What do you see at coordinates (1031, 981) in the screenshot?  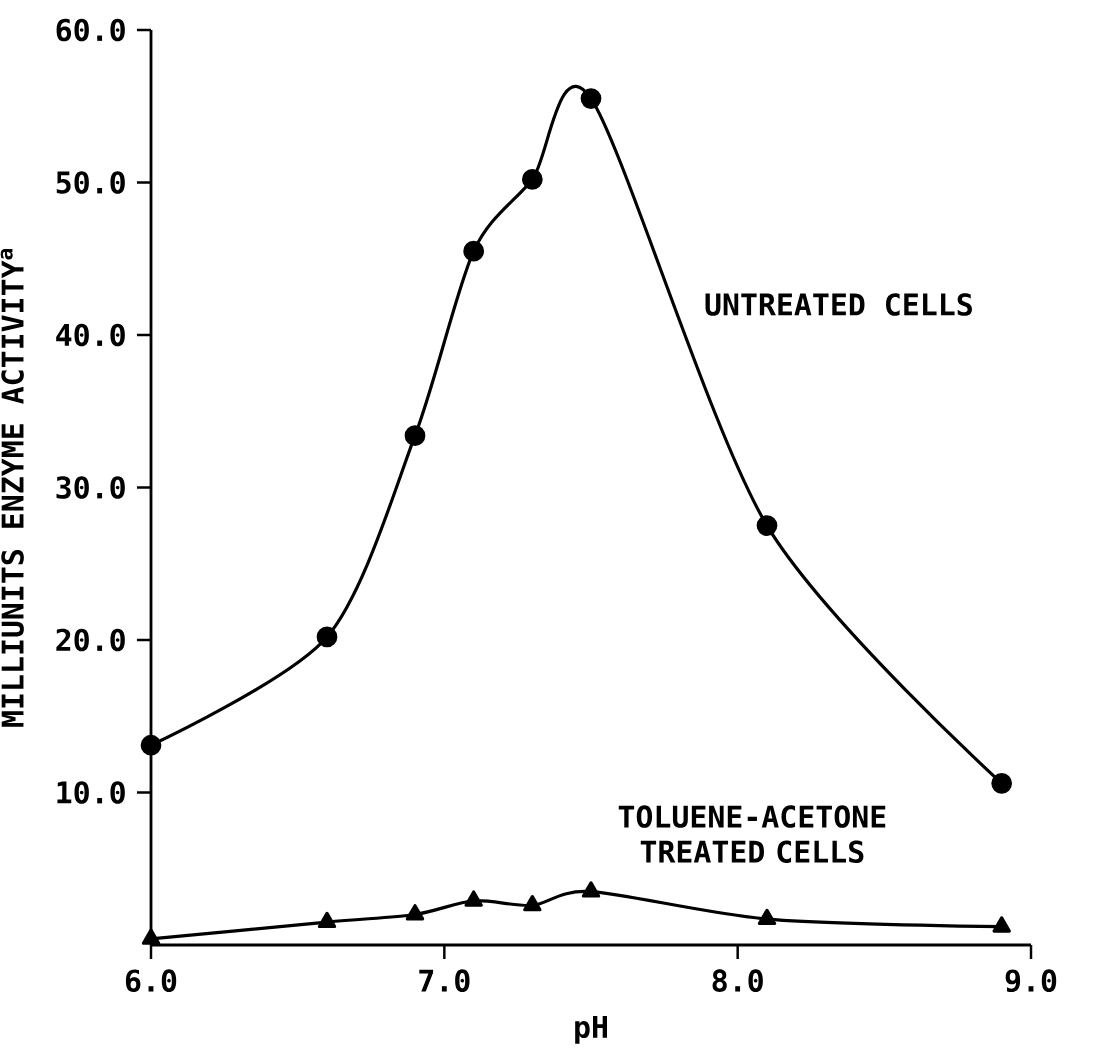 I see `x-tick-label: 9.0` at bounding box center [1031, 981].